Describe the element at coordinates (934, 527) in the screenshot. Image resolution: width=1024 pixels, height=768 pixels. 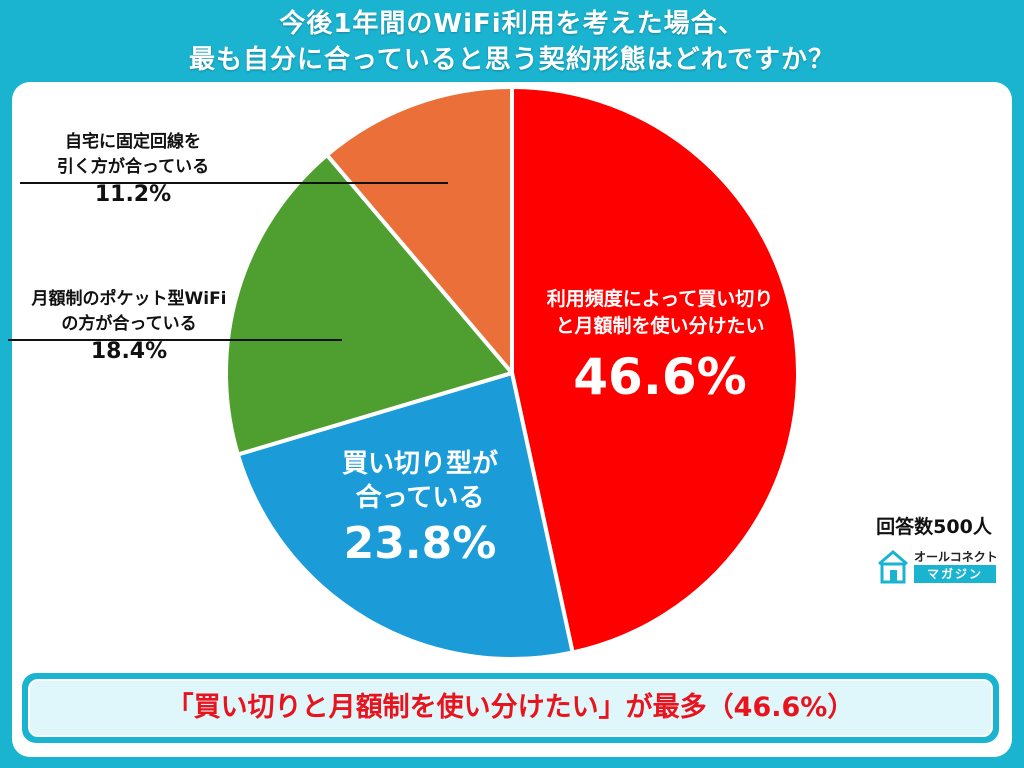
I see `respondent-count: 回答数500人` at that location.